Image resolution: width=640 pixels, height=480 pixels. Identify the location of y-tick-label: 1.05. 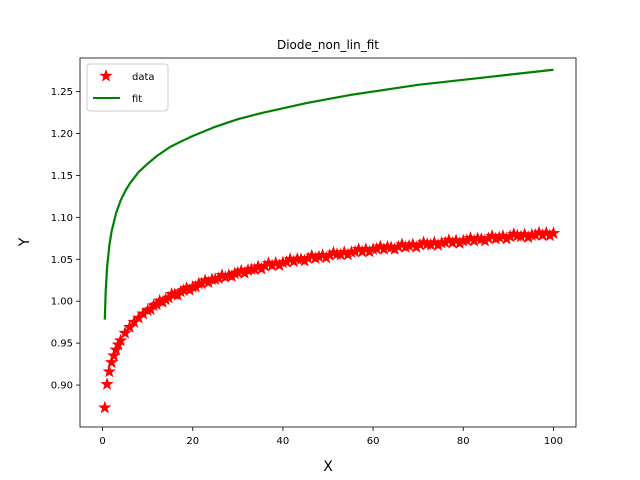
(62, 260).